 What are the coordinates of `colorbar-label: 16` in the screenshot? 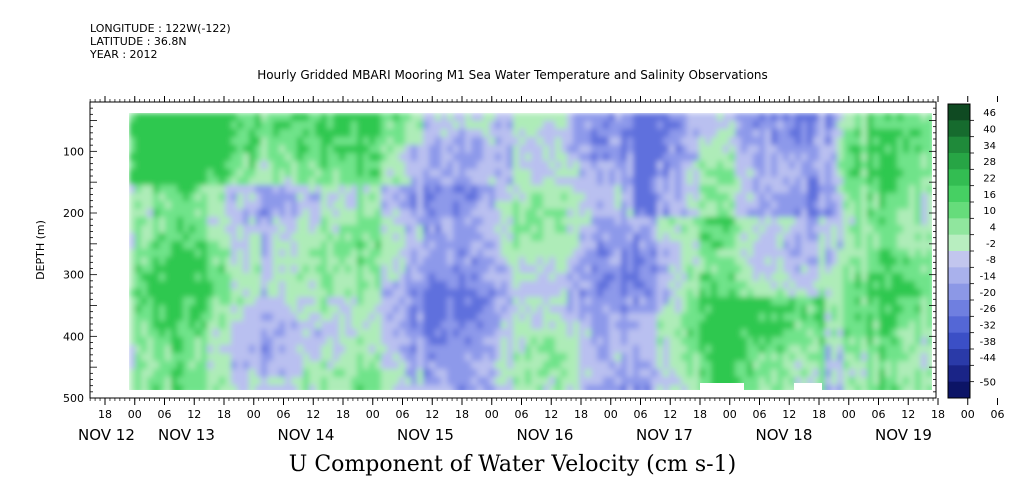 It's located at (989, 195).